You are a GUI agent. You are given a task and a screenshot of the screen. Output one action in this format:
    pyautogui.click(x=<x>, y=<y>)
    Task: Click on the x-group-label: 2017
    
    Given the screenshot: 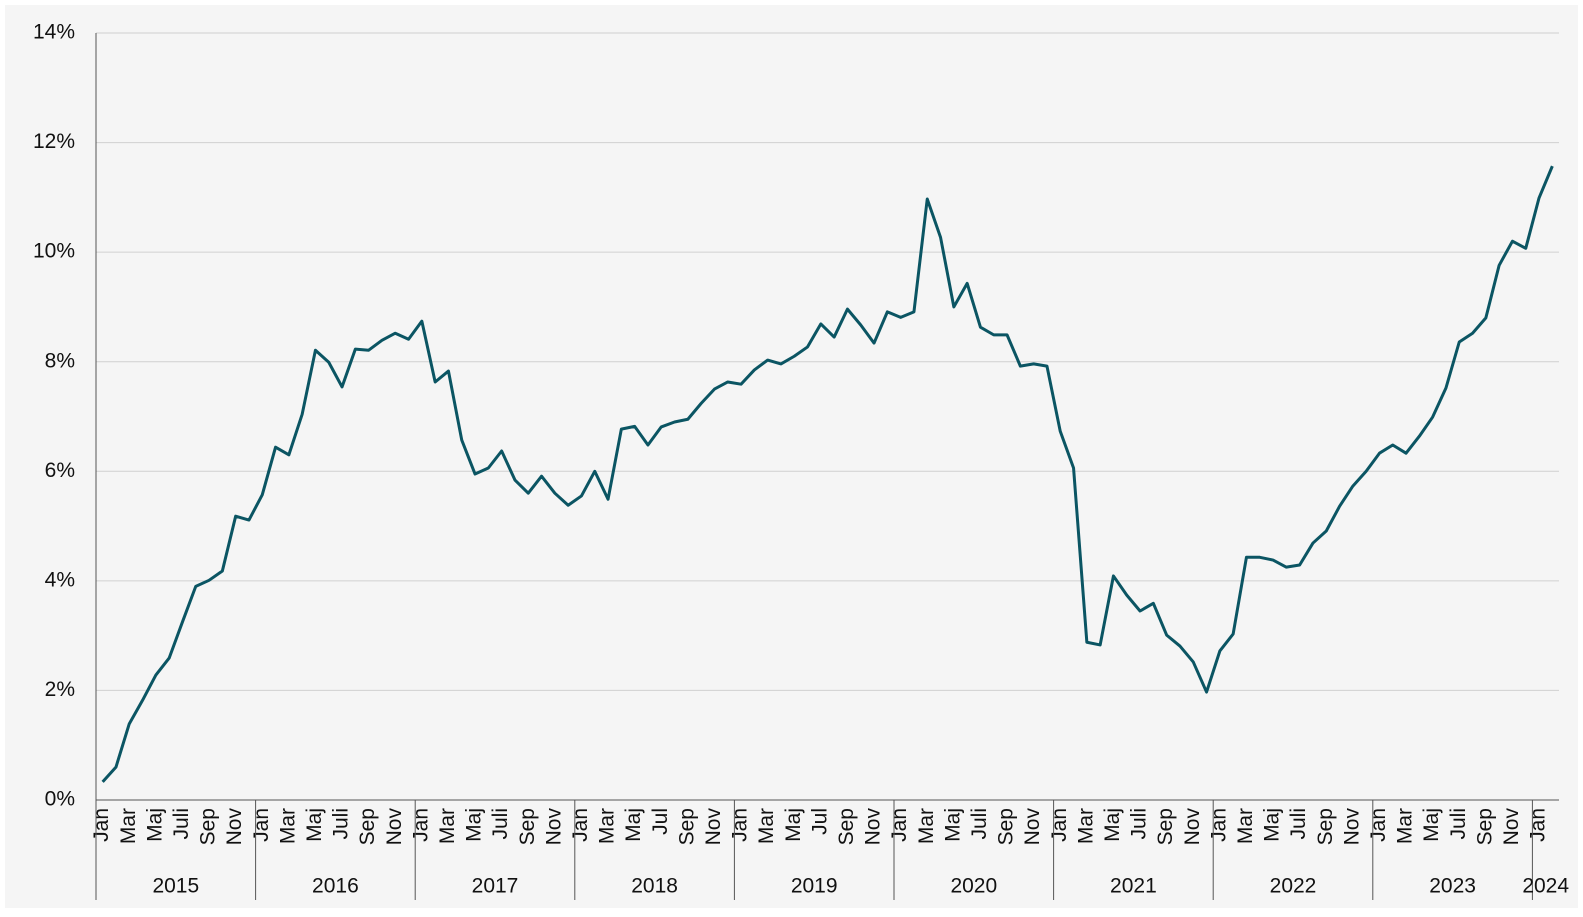 What is the action you would take?
    pyautogui.click(x=495, y=886)
    